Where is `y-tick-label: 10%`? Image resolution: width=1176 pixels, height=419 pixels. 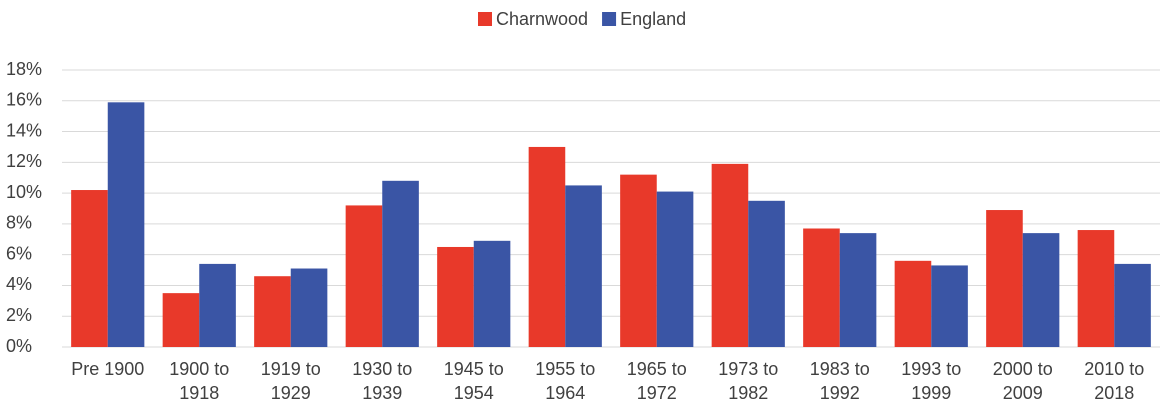
y-tick-label: 10% is located at coordinates (24, 192).